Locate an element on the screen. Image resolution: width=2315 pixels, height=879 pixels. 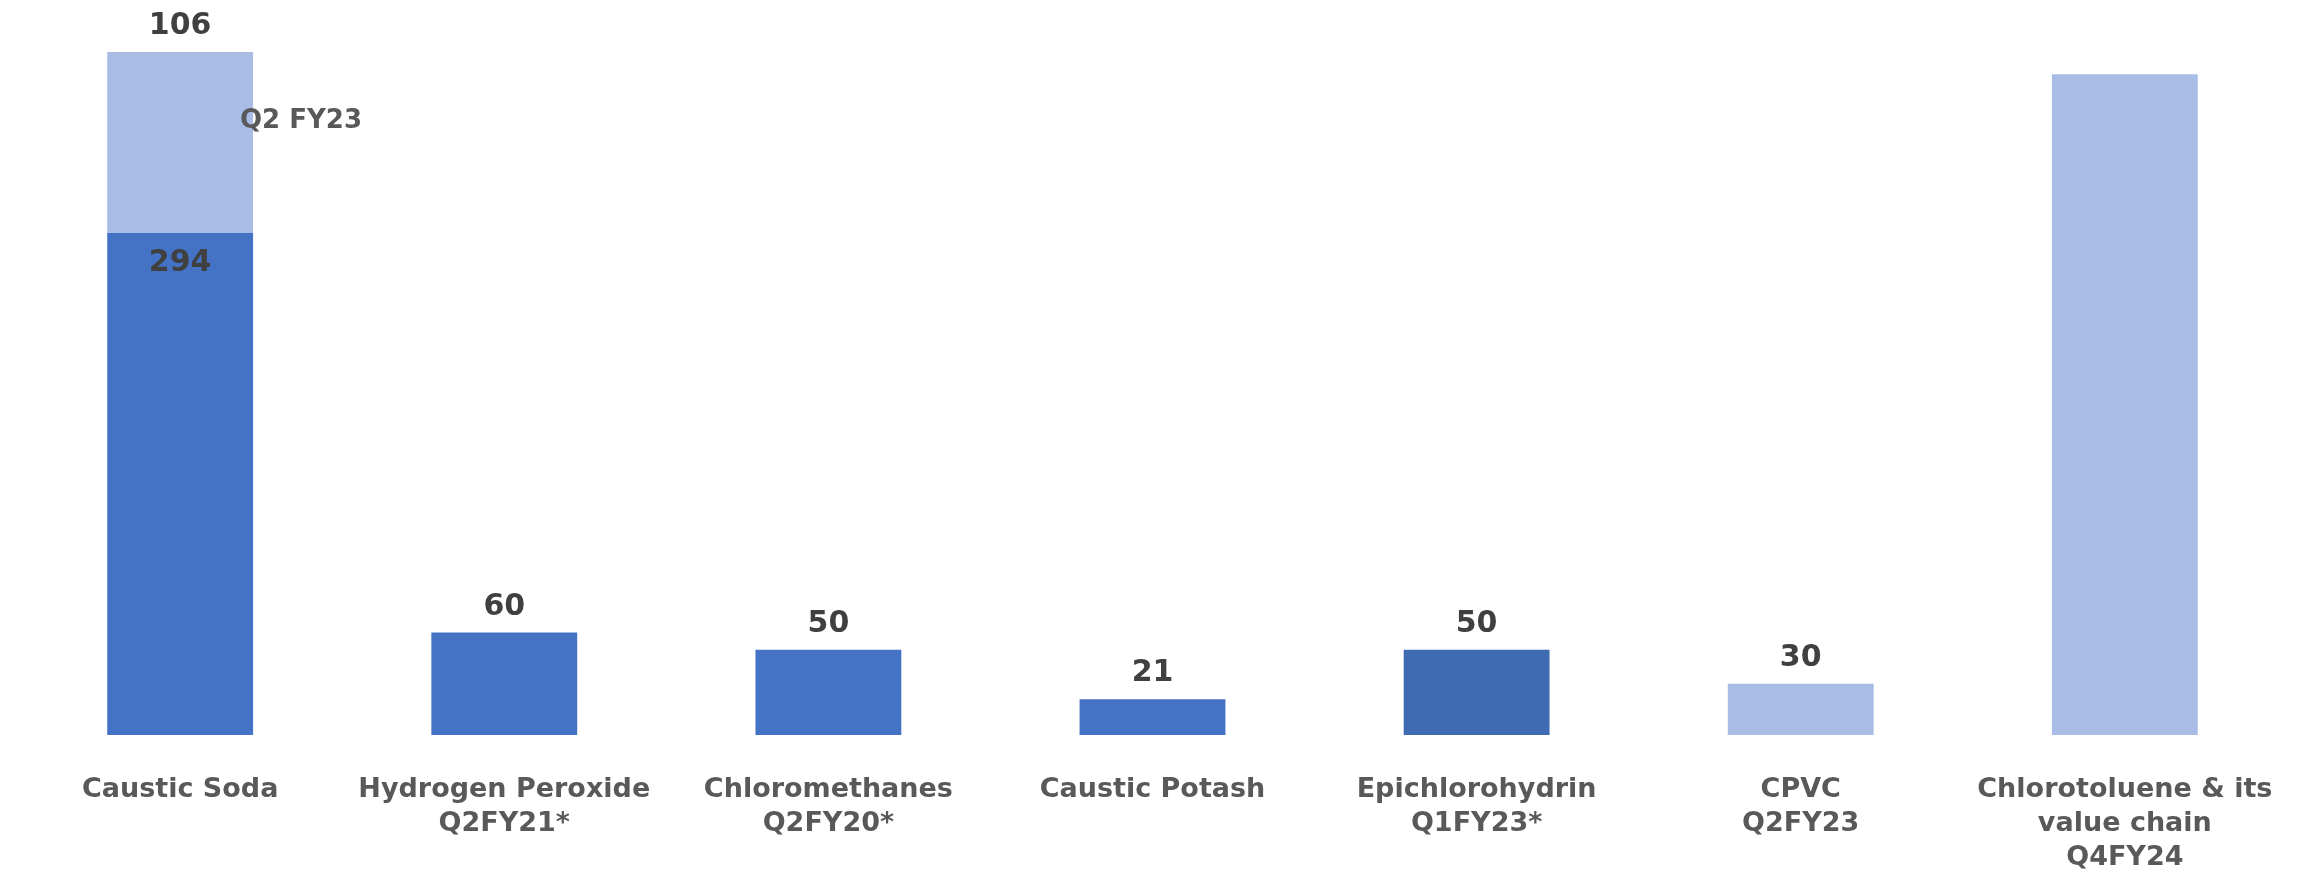
data-label: 30 is located at coordinates (1800, 655).